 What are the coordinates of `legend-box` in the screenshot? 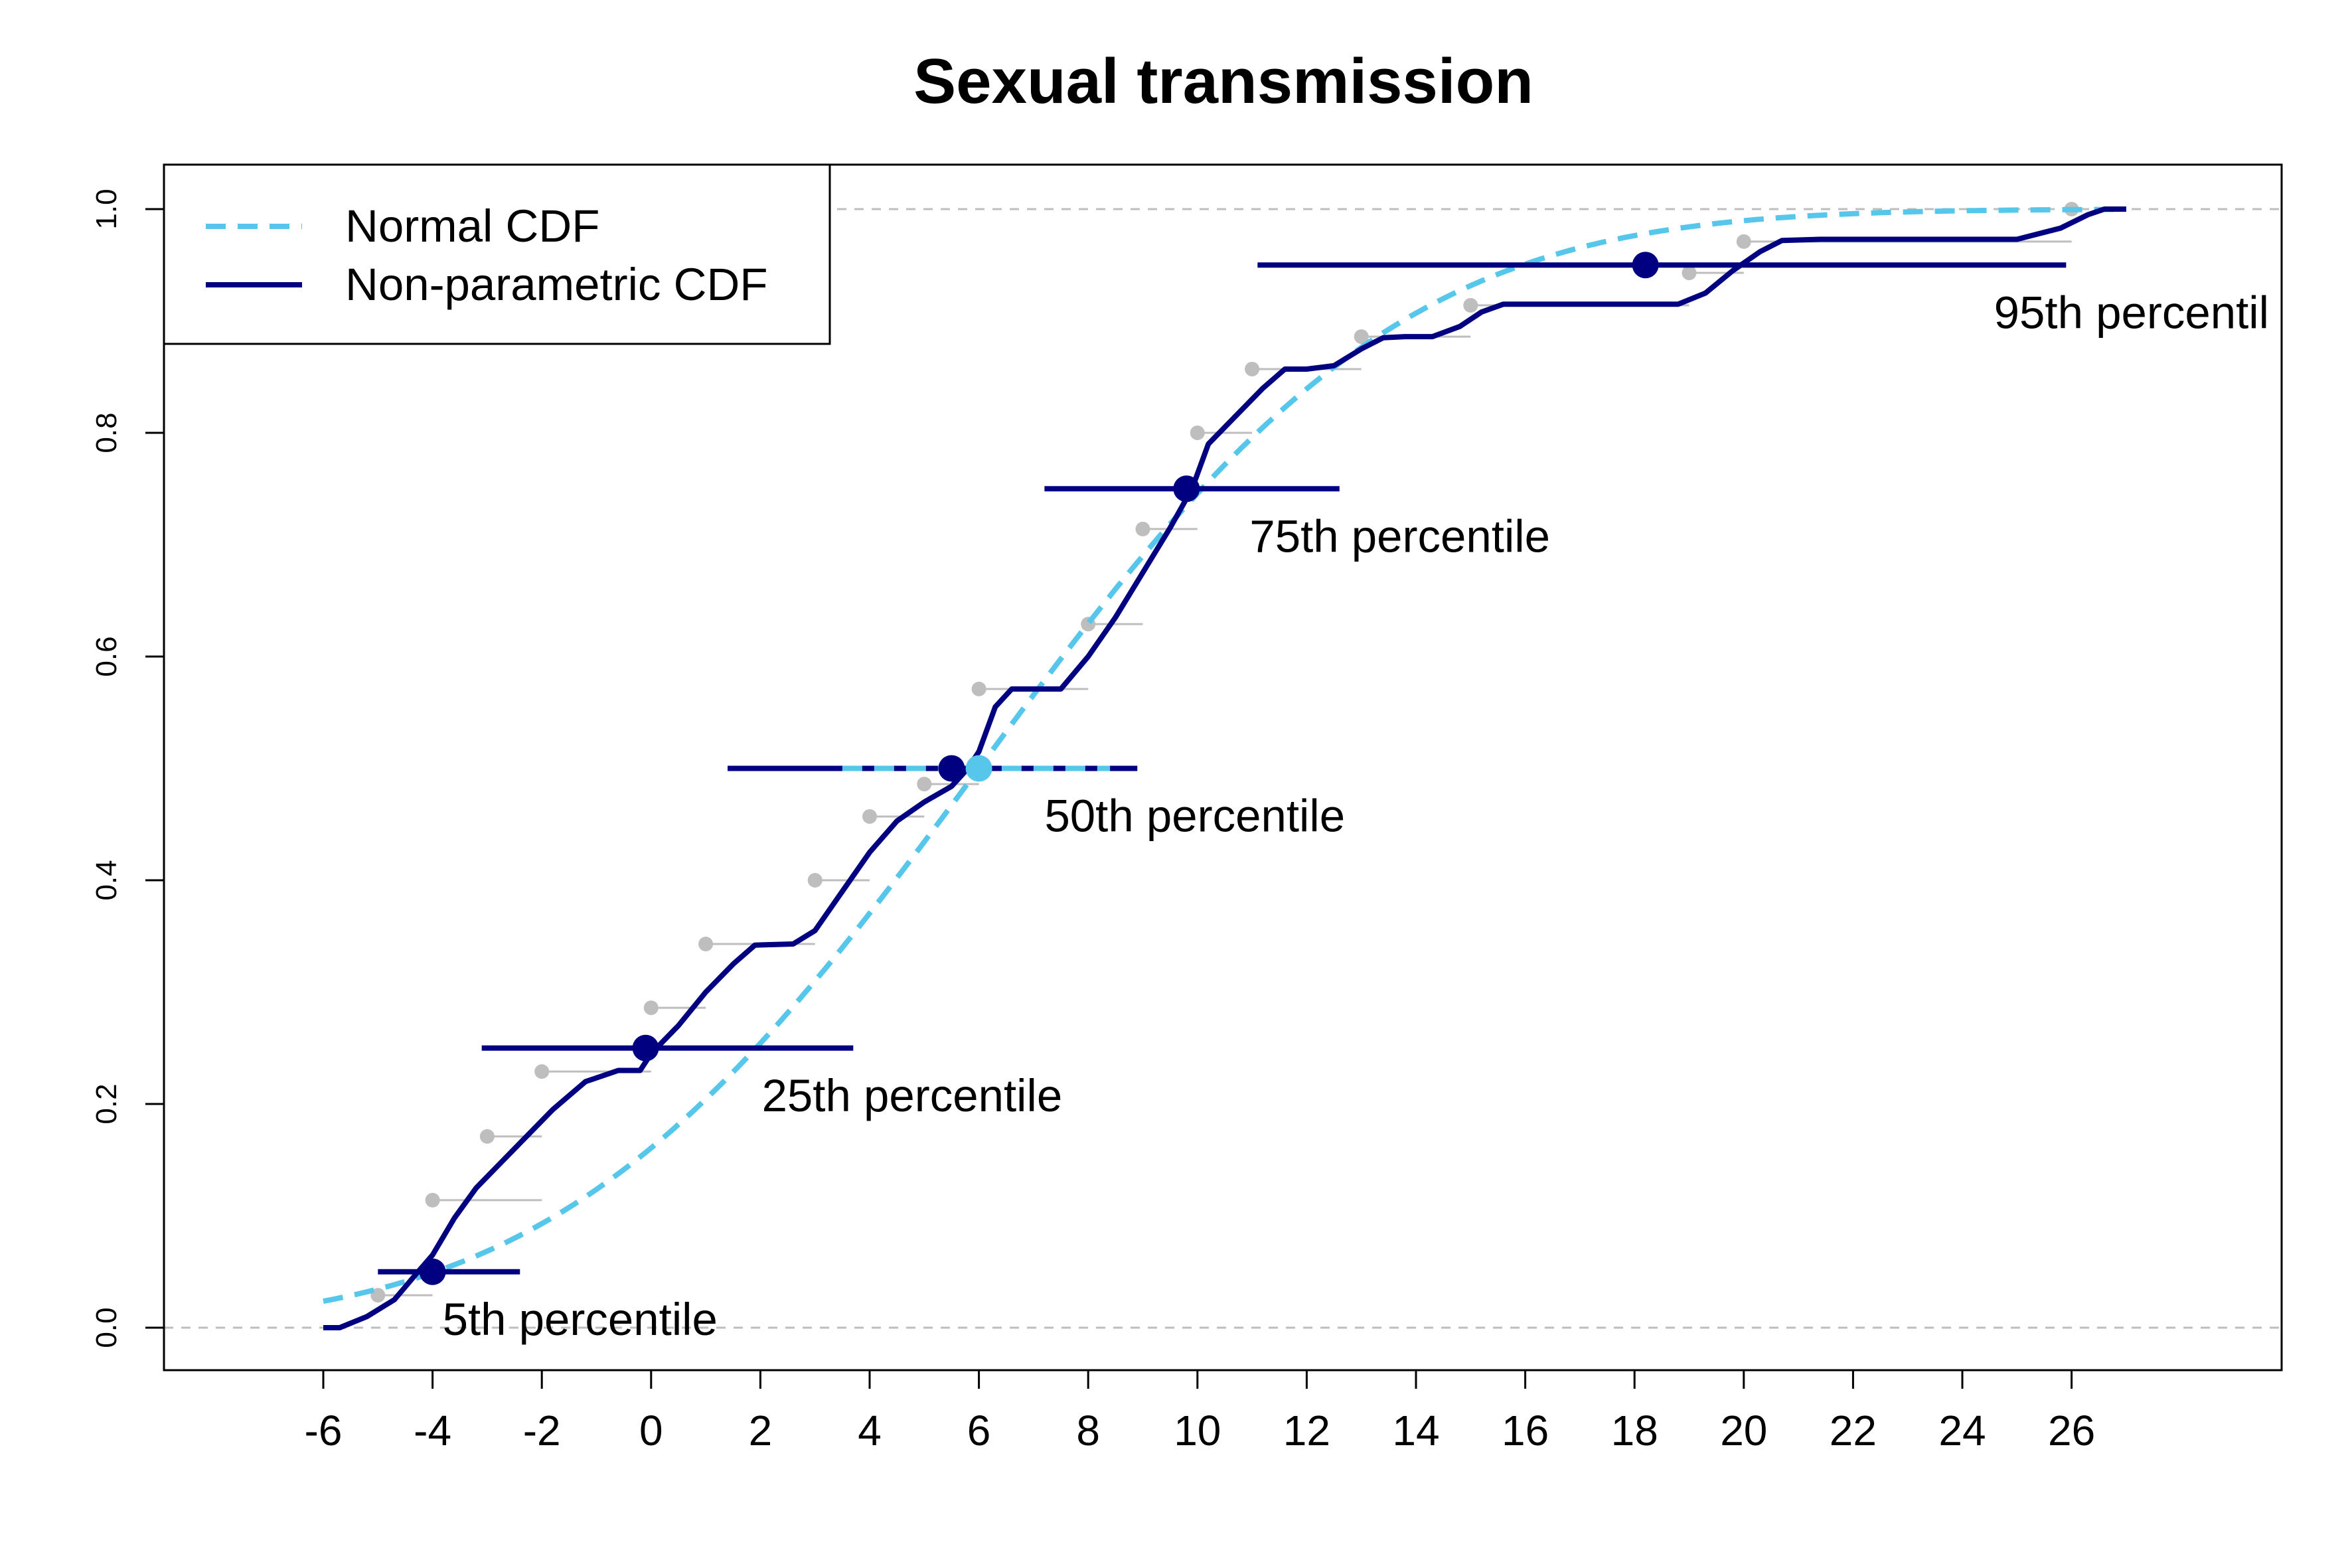 It's located at (497, 254).